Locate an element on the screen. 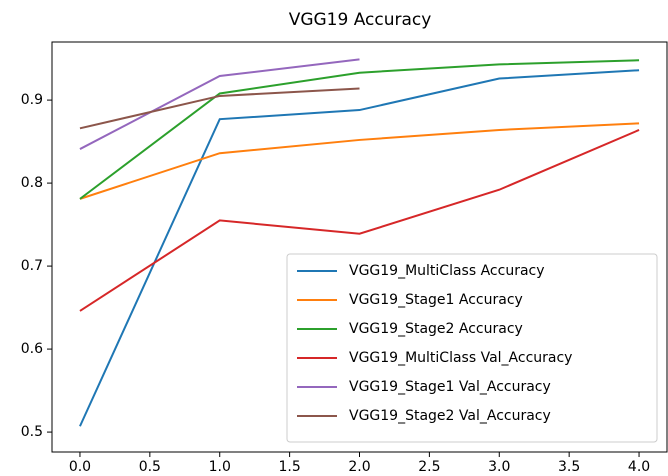  legend-label: VGG19_Stage1 Val_Accuracy is located at coordinates (450, 387).